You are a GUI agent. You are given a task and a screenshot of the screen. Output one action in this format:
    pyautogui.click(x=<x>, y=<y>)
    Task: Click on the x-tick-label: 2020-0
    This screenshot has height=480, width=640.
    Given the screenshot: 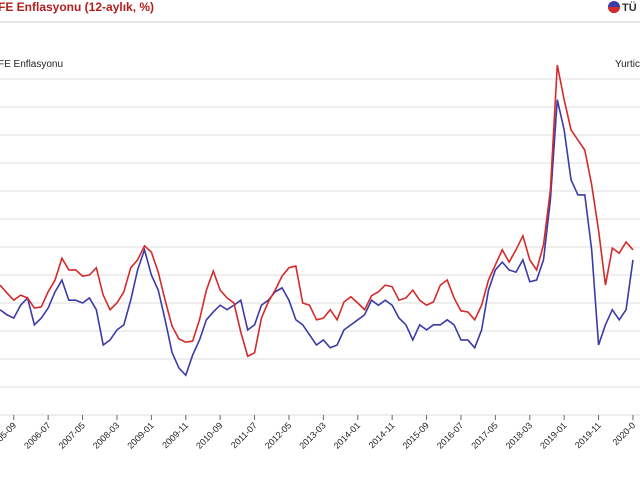 What is the action you would take?
    pyautogui.click(x=623, y=433)
    